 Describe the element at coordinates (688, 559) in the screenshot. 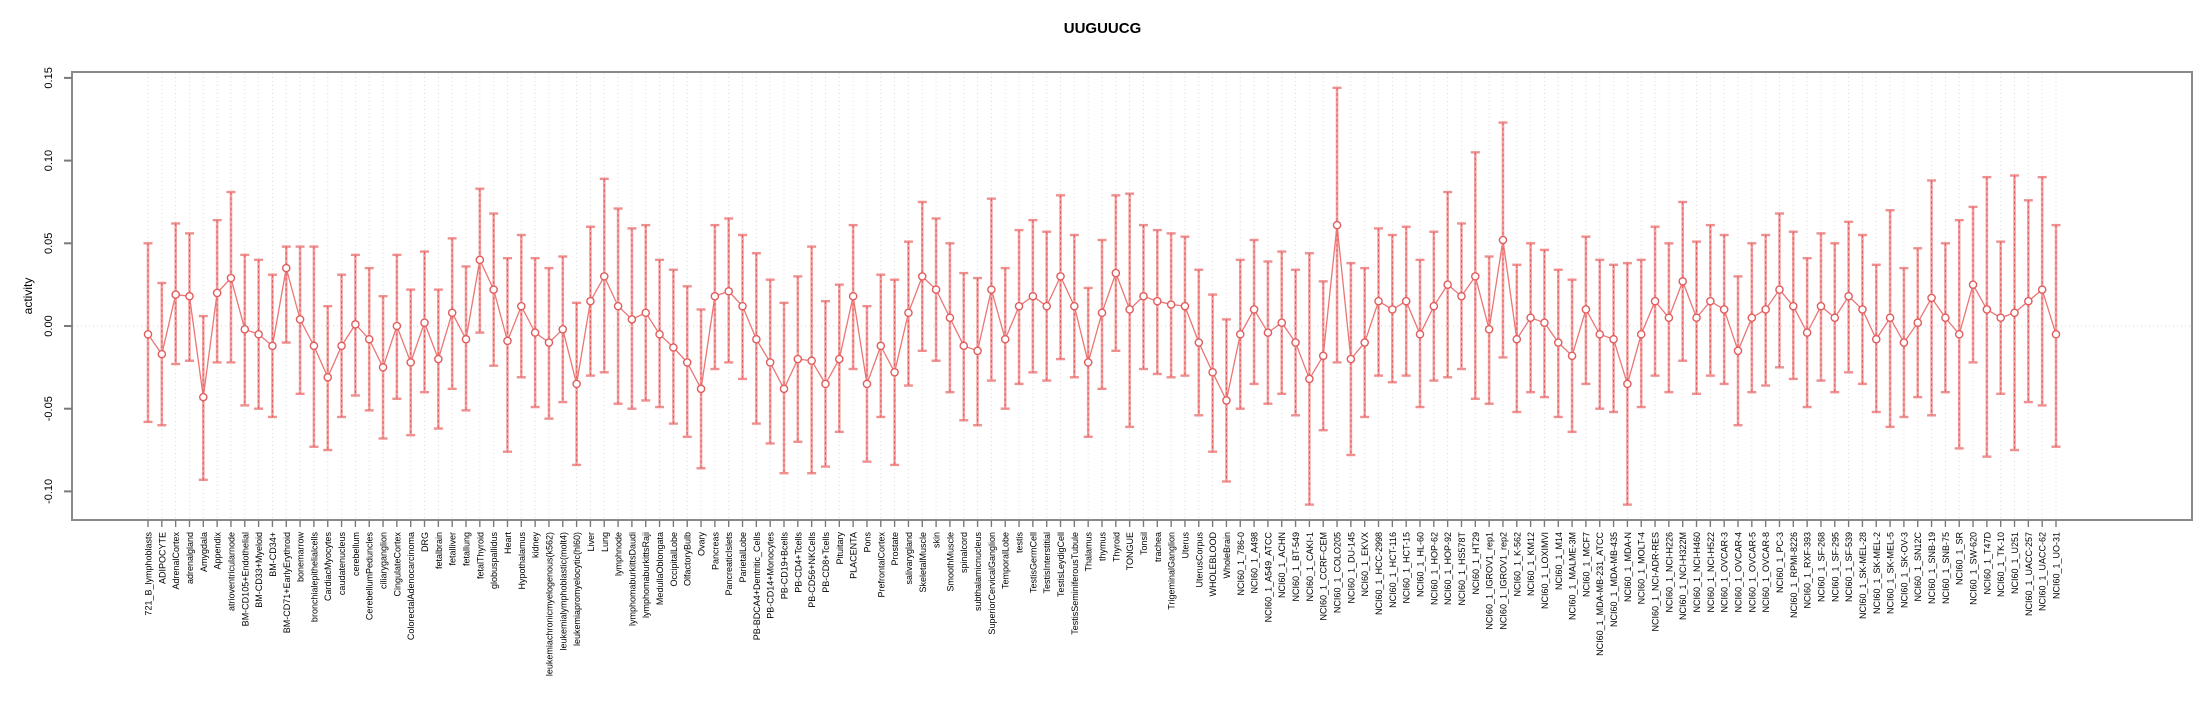

I see `x-tick-label: OlfactoryBulb` at that location.